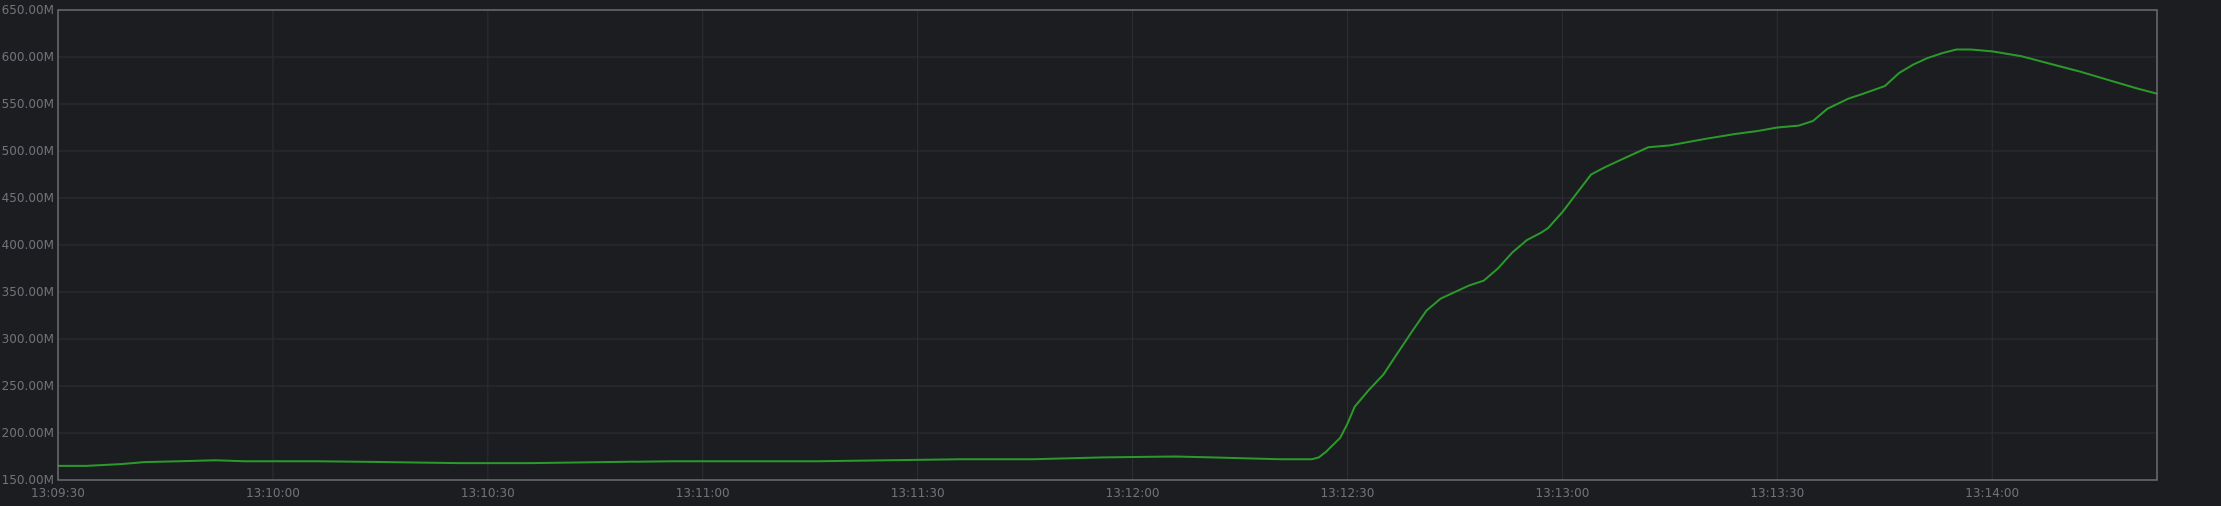 The width and height of the screenshot is (2221, 506). What do you see at coordinates (28, 151) in the screenshot?
I see `y-tick-label: 500.00M` at bounding box center [28, 151].